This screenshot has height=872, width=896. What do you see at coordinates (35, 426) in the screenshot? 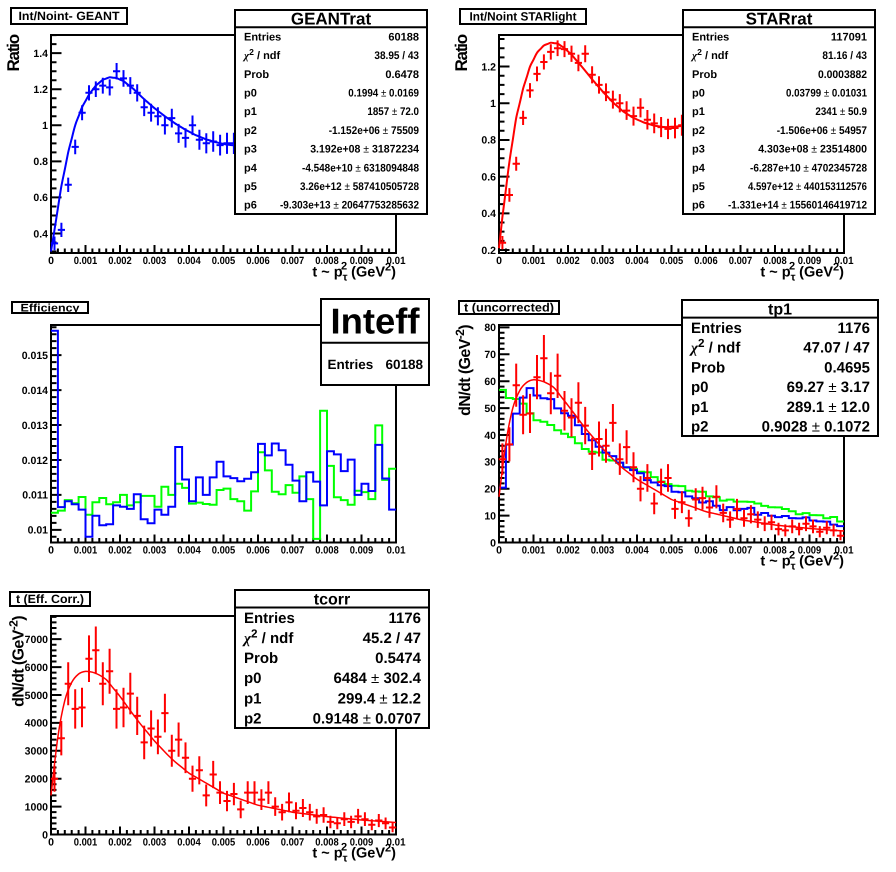
I see `svg-text: 0.013` at bounding box center [35, 426].